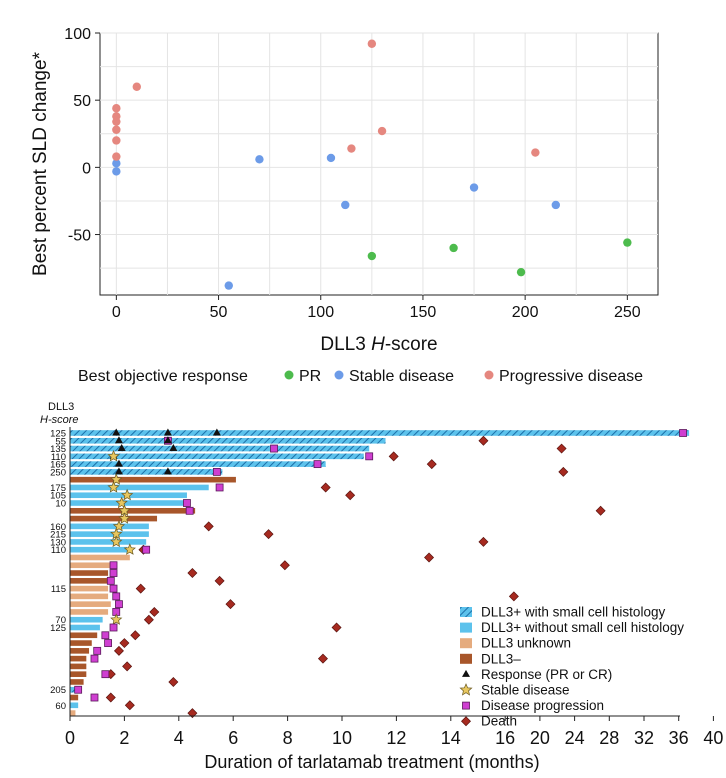 This screenshot has width=726, height=778. Describe the element at coordinates (310, 376) in the screenshot. I see `legend-label: PR` at that location.